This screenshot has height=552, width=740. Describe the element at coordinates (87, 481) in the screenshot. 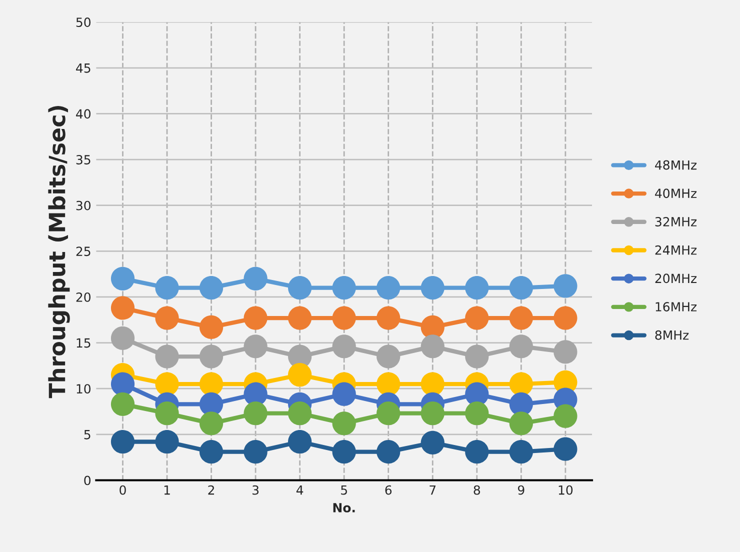

I see `y-tick-label: 0` at that location.